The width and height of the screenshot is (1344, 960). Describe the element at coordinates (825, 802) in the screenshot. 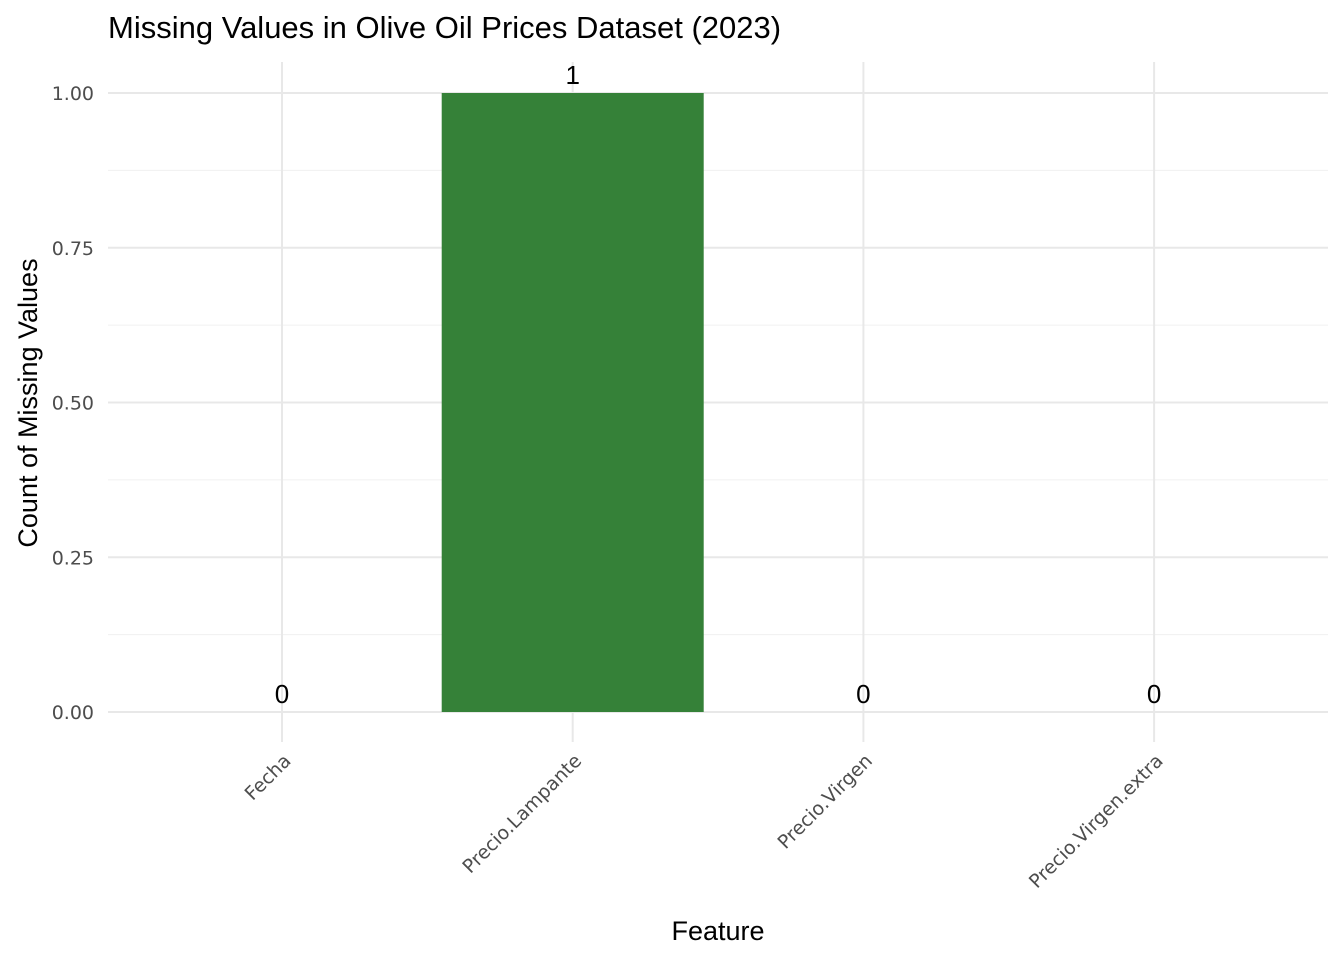

I see `x-tick-label: Precio.Virgen` at that location.